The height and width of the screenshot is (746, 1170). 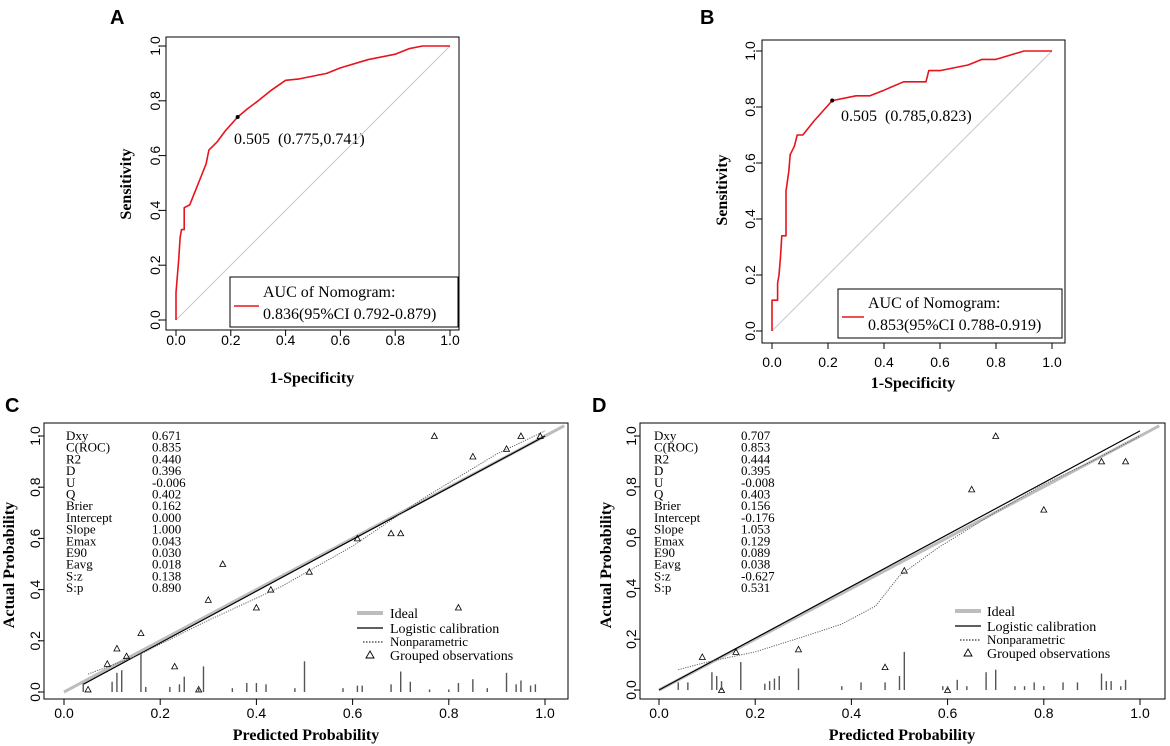 What do you see at coordinates (349, 314) in the screenshot?
I see `panel-a-legend-value: 0.836(95%CI 0.792-0.879)` at bounding box center [349, 314].